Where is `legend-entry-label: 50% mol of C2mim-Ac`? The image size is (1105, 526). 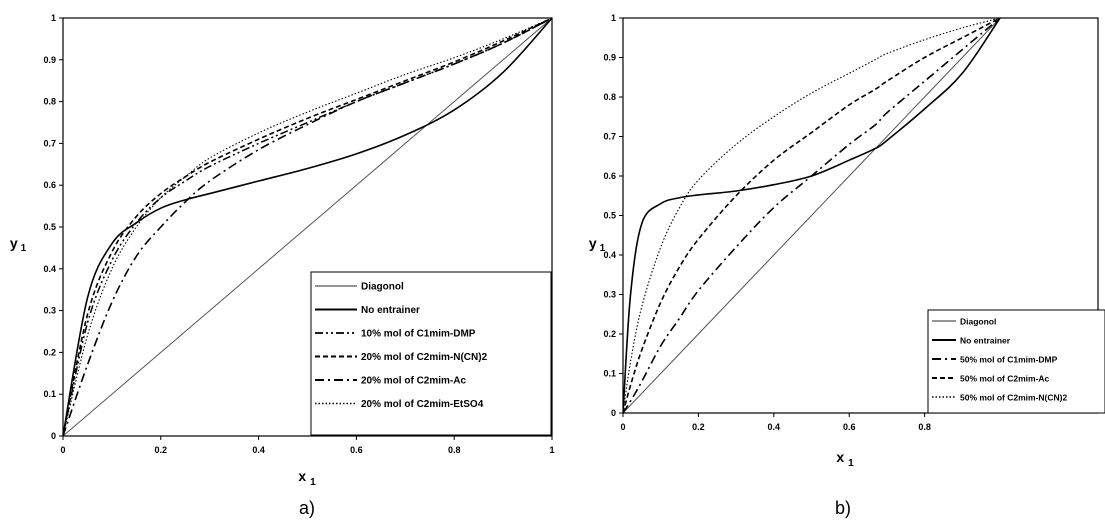
legend-entry-label: 50% mol of C2mim-Ac is located at coordinates (1005, 379).